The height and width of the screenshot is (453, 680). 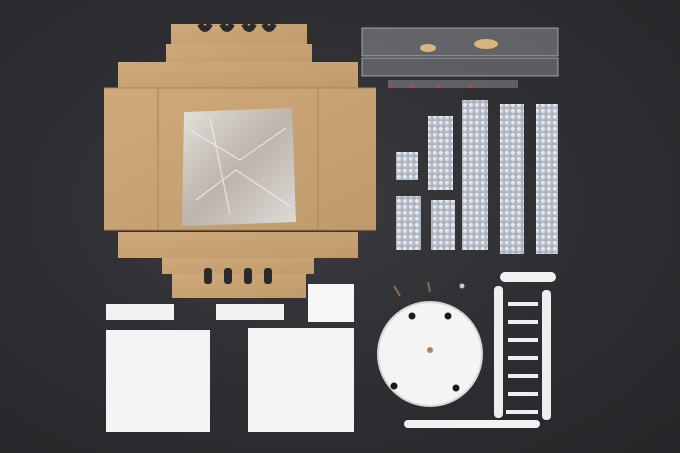 I want to click on small-screws, so click(x=429, y=289).